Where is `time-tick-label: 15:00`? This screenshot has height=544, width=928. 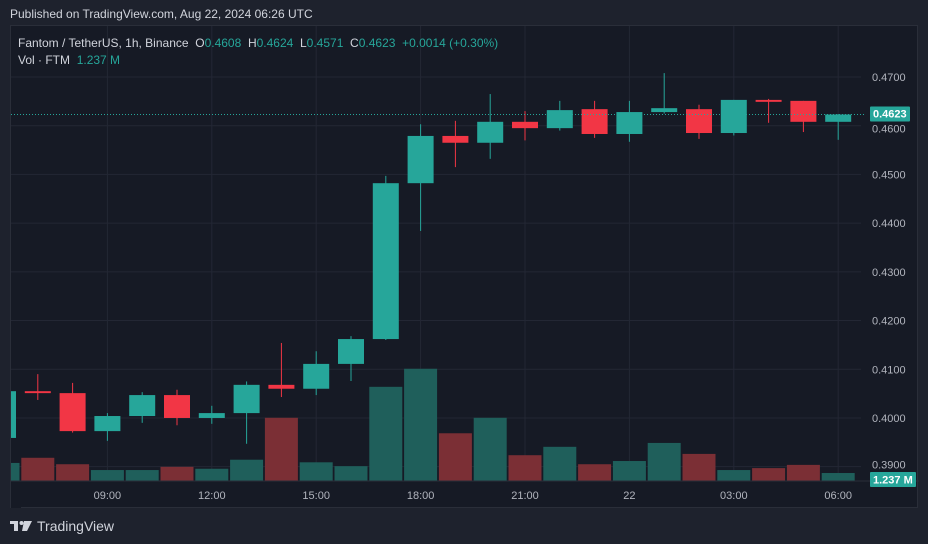
time-tick-label: 15:00 is located at coordinates (316, 496).